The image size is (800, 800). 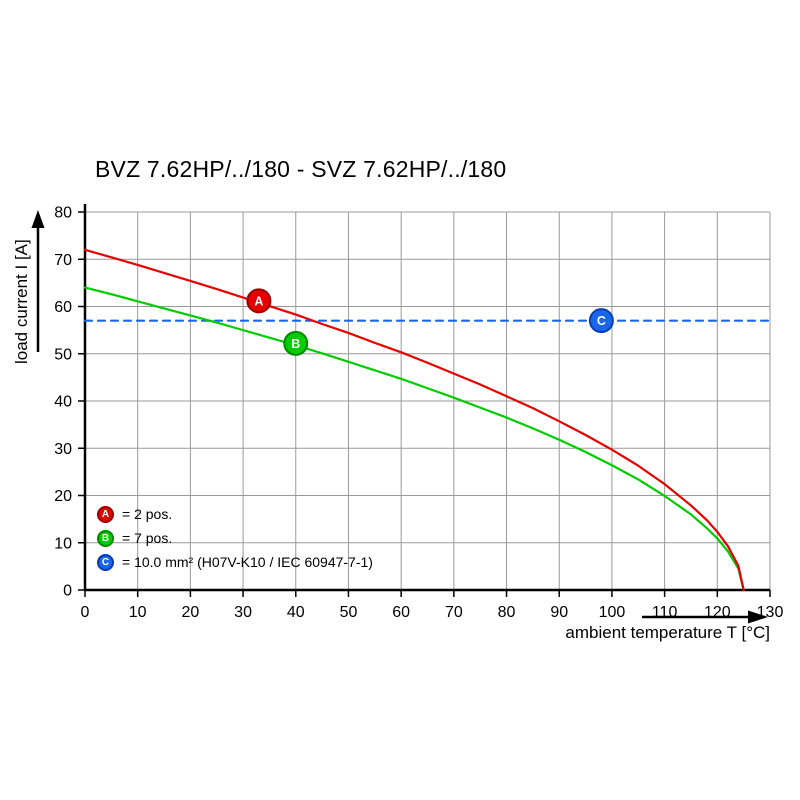 I want to click on marker-a, so click(x=259, y=301).